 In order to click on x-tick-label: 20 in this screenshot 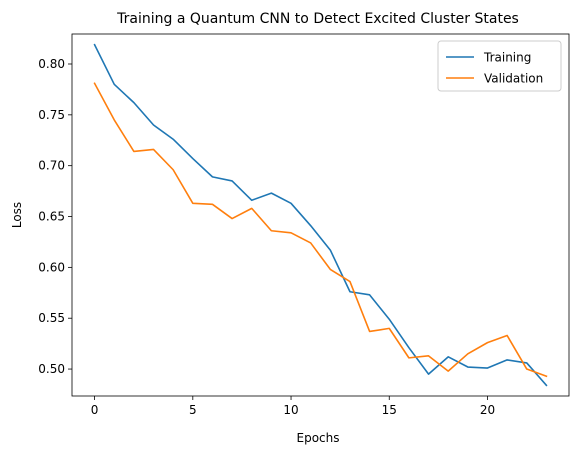, I will do `click(487, 410)`.